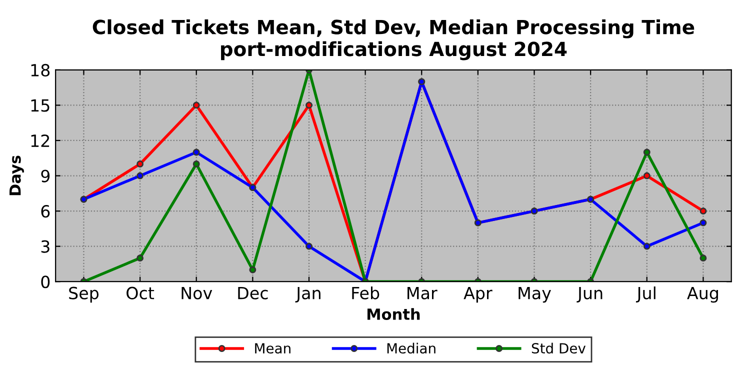 The image size is (741, 378). Describe the element at coordinates (40, 70) in the screenshot. I see `y-tick-label: 18` at that location.